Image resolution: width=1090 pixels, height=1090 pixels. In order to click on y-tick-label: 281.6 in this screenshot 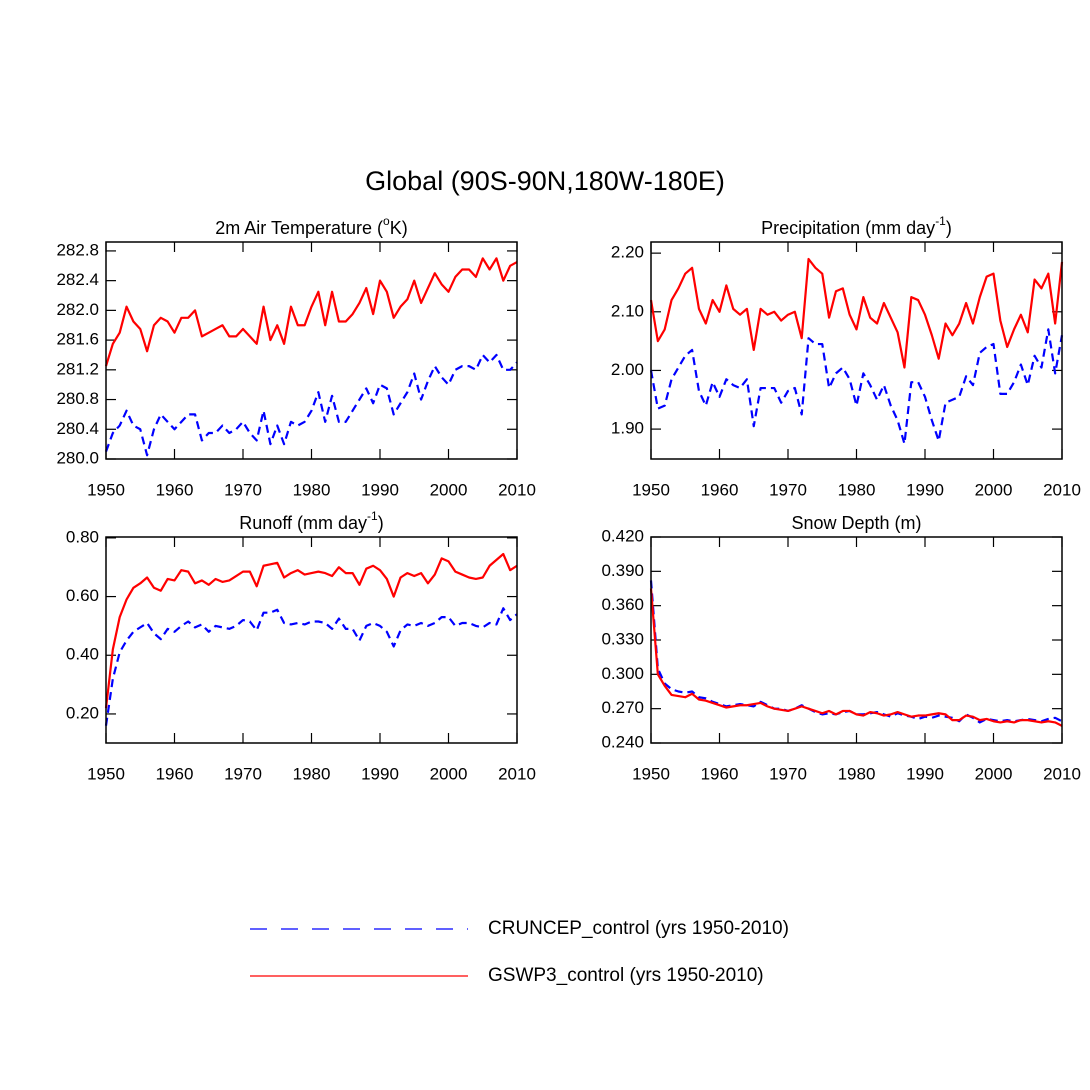, I will do `click(77, 339)`.